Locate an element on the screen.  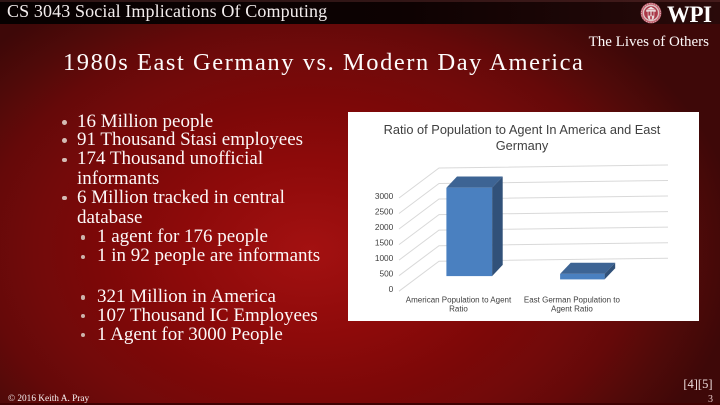
svg-text: 1500 is located at coordinates (384, 242).